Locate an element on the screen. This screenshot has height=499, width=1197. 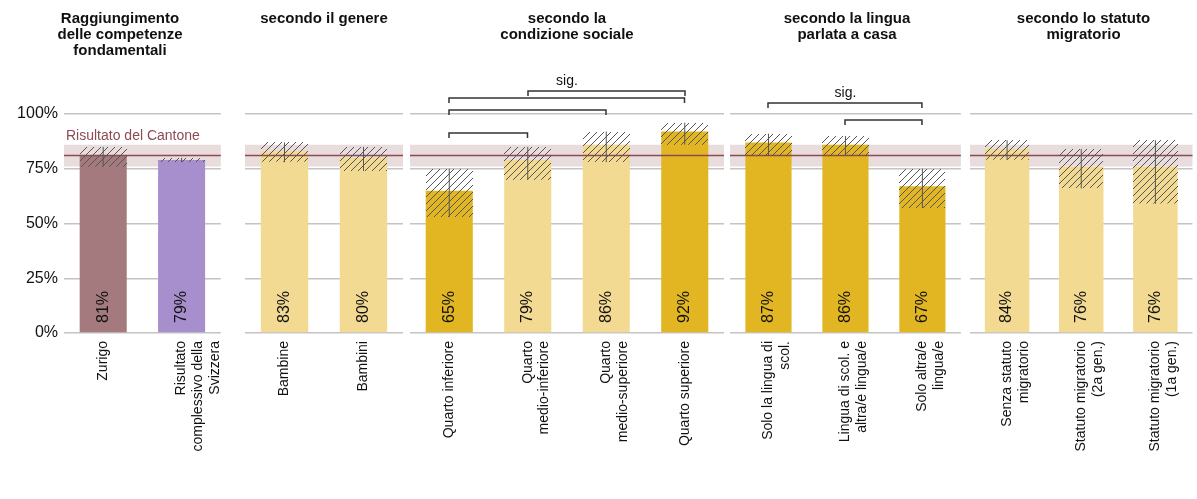
y-tick-label: 50% is located at coordinates (41, 222).